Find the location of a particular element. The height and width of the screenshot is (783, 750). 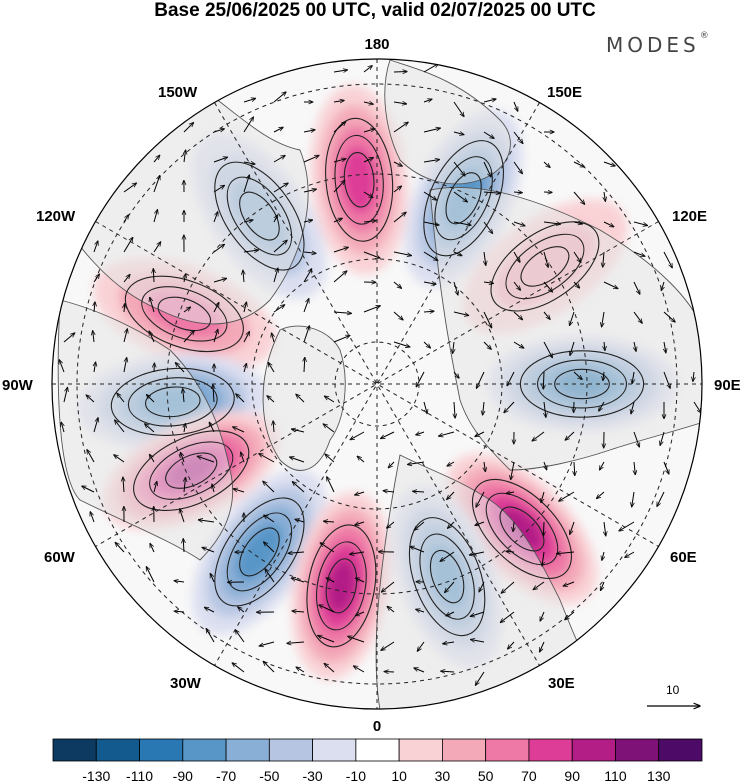

colorbar-labels: -130 -110 -90 -70 -50 -30 -10 10 30 50 70 90 110 130 is located at coordinates (376, 775).